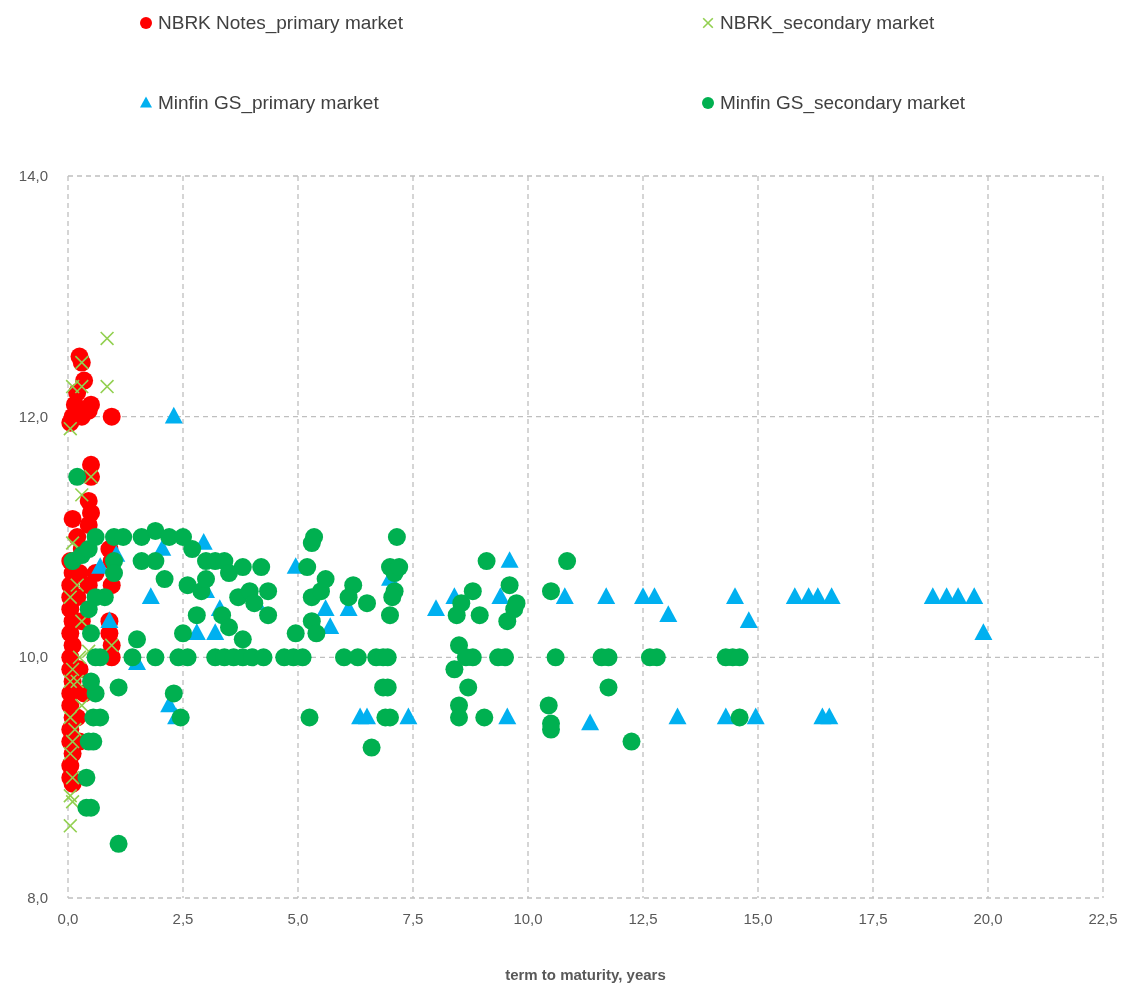 Image resolution: width=1139 pixels, height=1000 pixels. I want to click on x-tick-label: 20,0, so click(988, 918).